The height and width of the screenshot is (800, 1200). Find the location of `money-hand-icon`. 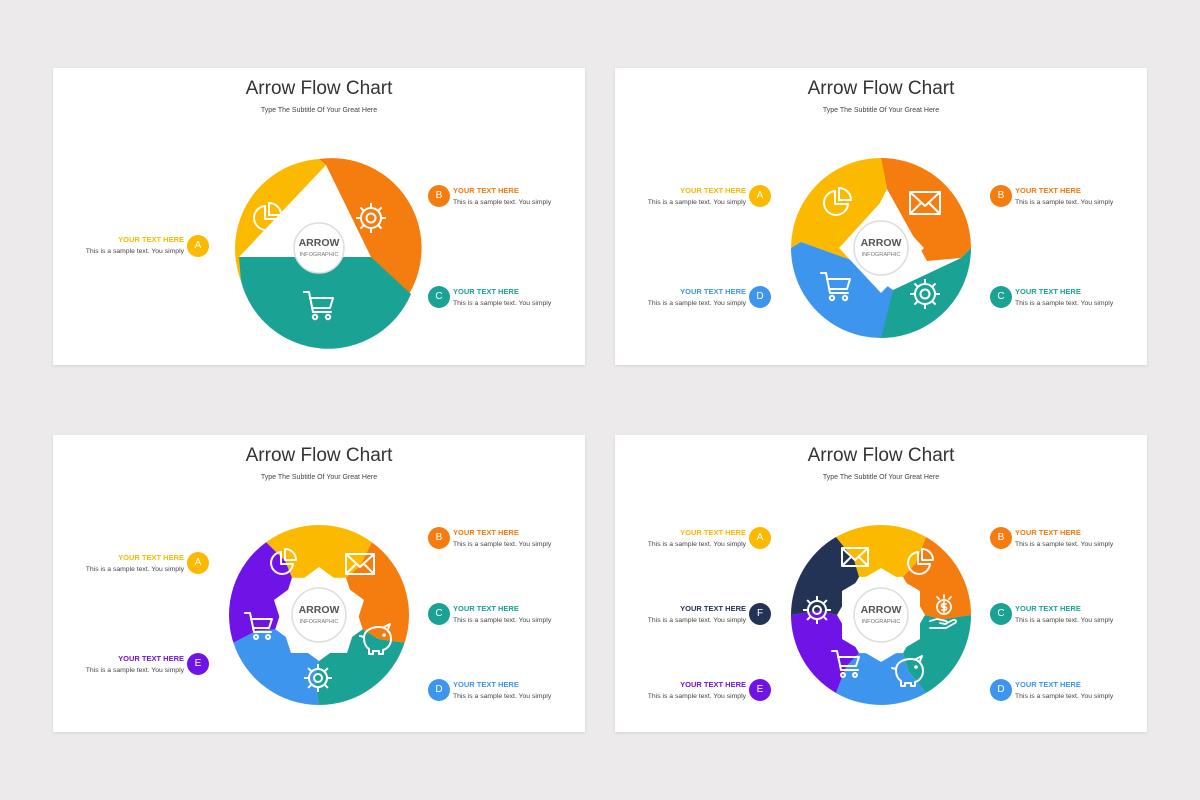

money-hand-icon is located at coordinates (943, 611).